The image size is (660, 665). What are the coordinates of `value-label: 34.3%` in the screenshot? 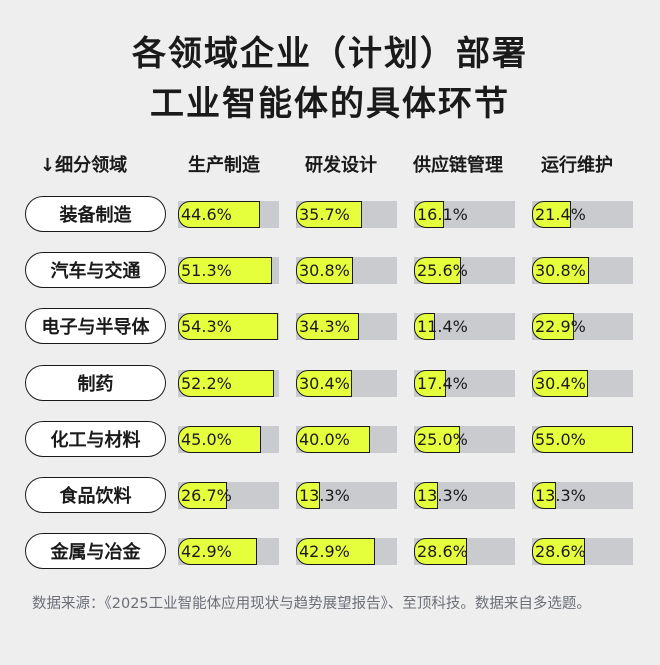 It's located at (324, 326).